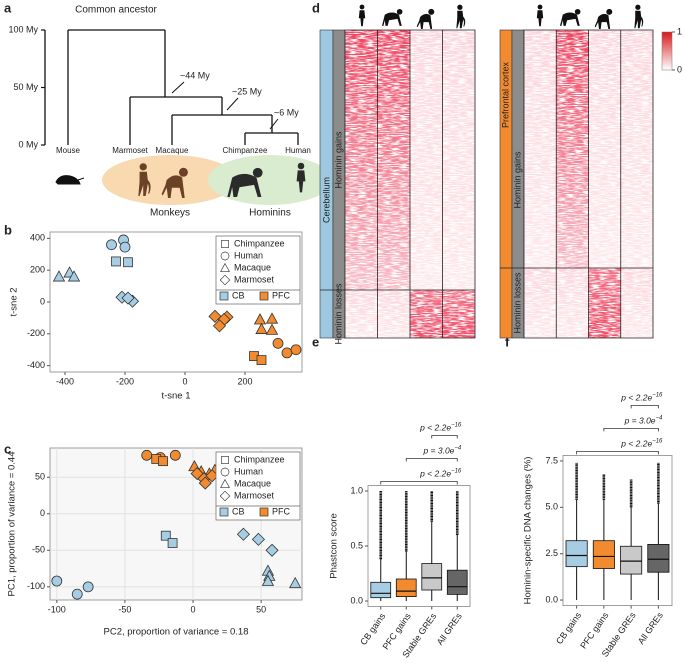 The height and width of the screenshot is (663, 685). Describe the element at coordinates (247, 91) in the screenshot. I see `divergence-label: ~25 My` at that location.